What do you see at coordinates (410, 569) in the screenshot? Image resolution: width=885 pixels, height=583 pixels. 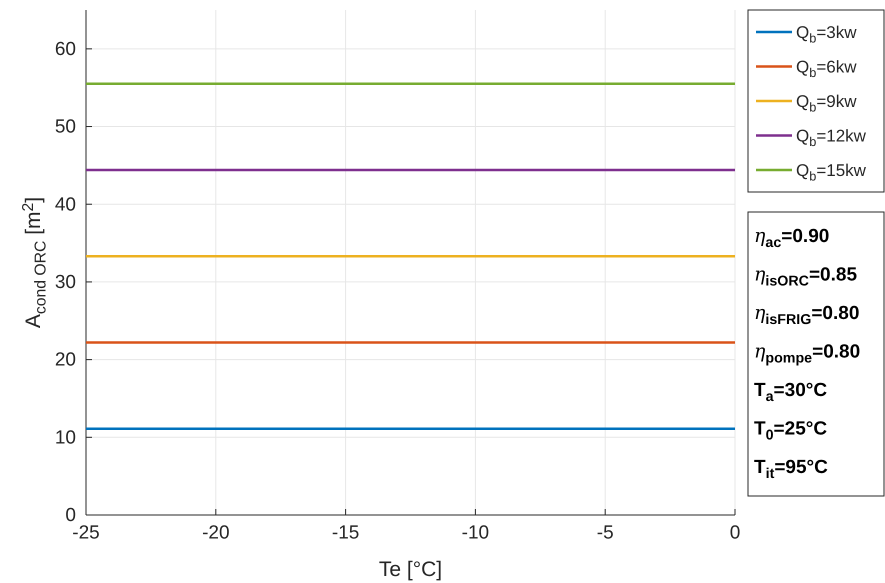 I see `x-axis-title: Te [°C]` at bounding box center [410, 569].